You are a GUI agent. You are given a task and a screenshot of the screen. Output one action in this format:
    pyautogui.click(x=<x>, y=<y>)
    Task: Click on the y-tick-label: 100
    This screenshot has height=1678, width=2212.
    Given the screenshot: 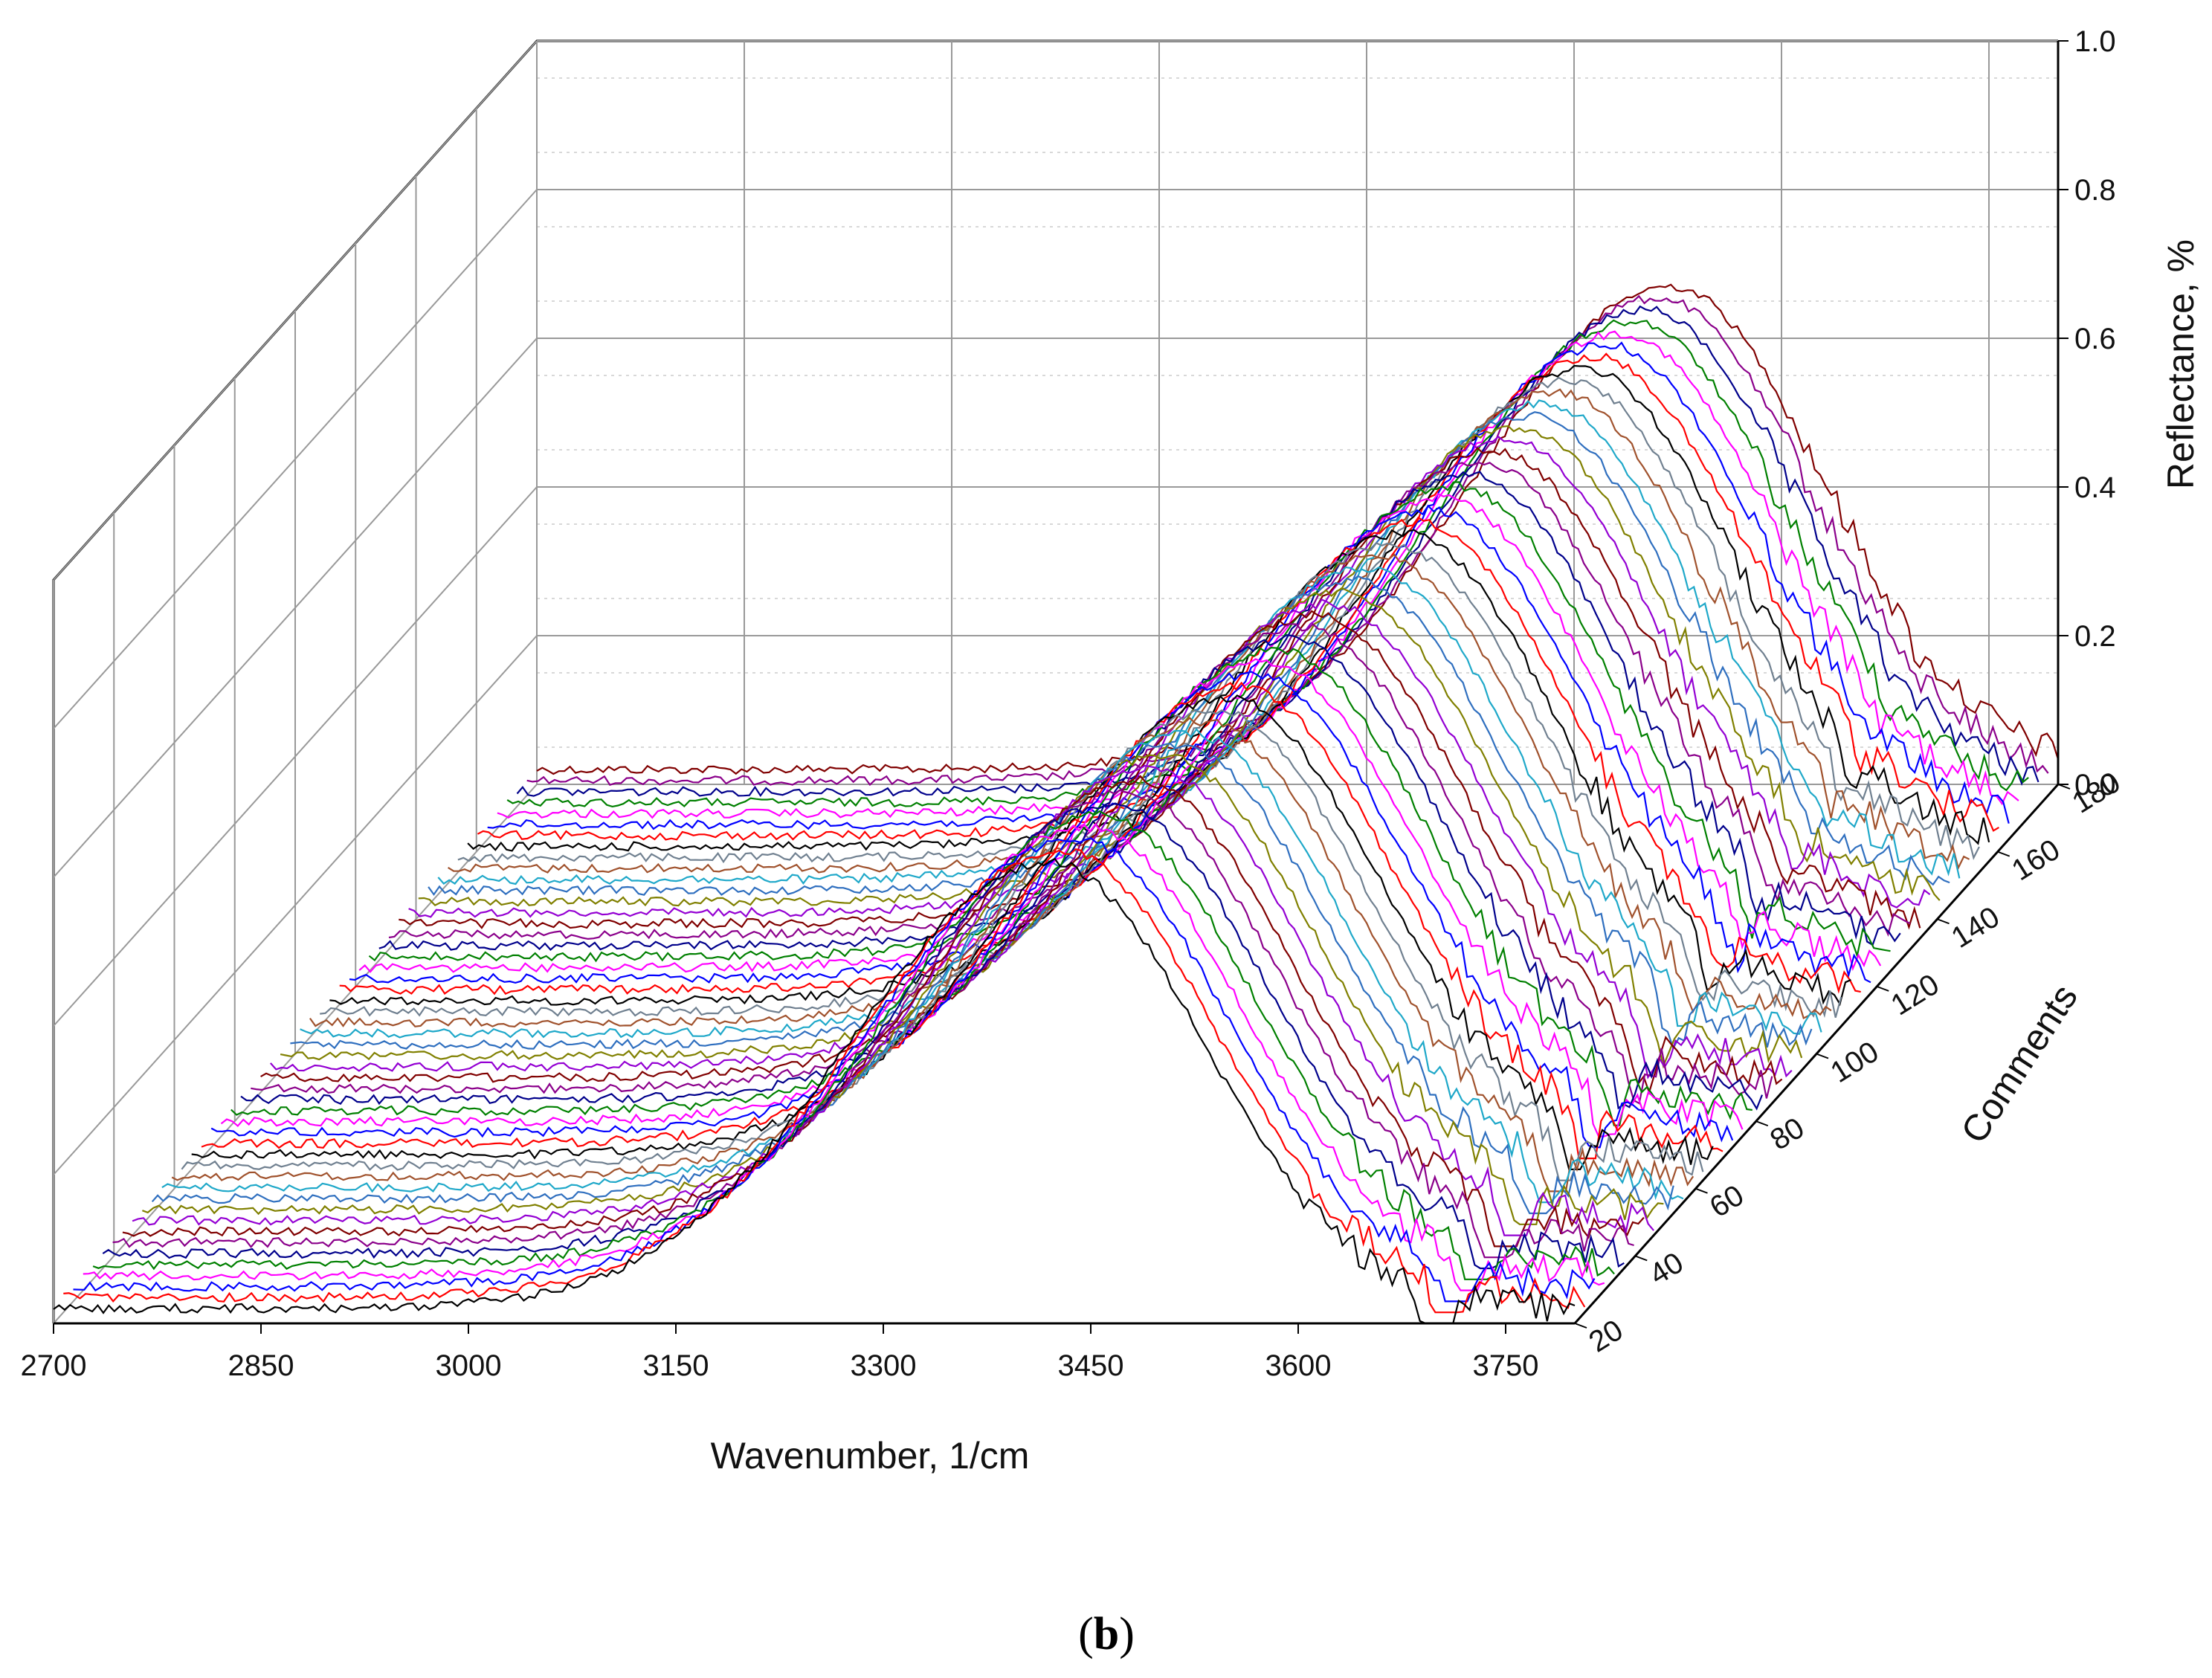 What is the action you would take?
    pyautogui.click(x=1854, y=1062)
    